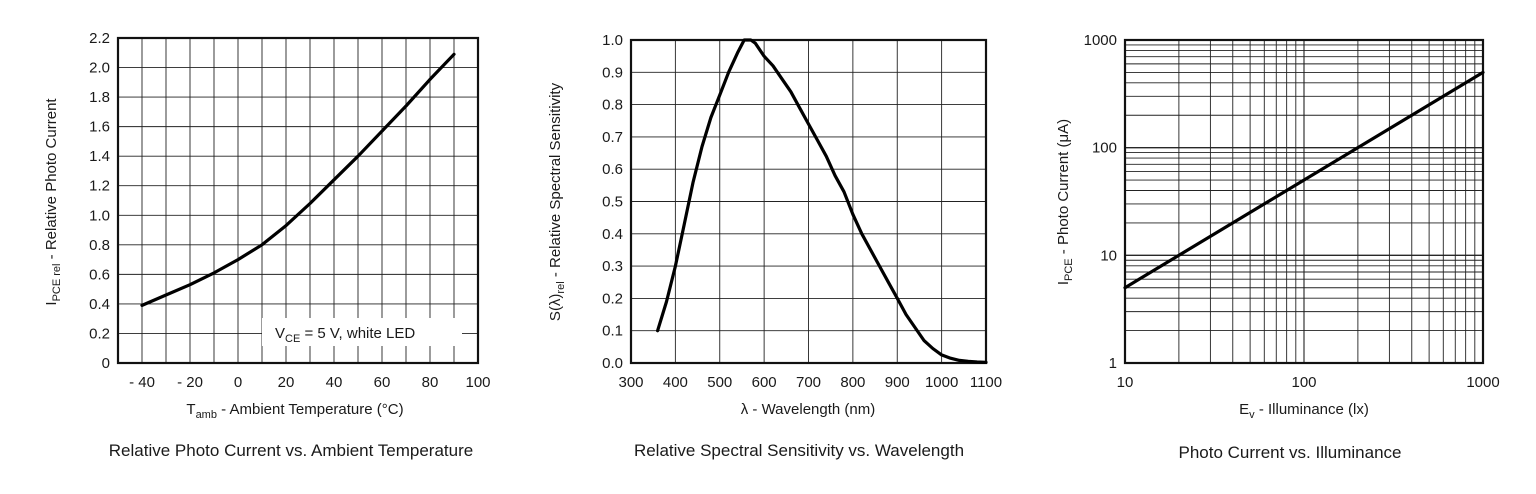 Image resolution: width=1536 pixels, height=494 pixels. What do you see at coordinates (99, 201) in the screenshot?
I see `y-tick-labels: 0 0.2 0.4 0.6 0.8 1.0 1.2 1.4 1.6 1.8 2.0 2.2` at bounding box center [99, 201].